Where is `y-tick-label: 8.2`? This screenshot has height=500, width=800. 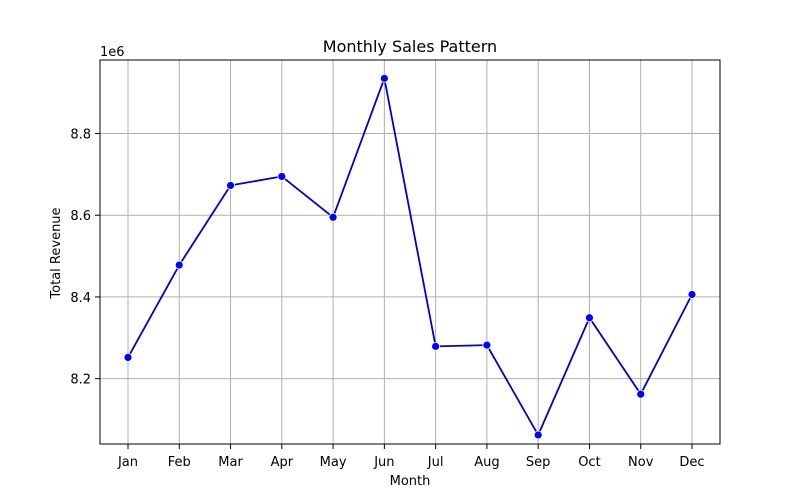
y-tick-label: 8.2 is located at coordinates (80, 380).